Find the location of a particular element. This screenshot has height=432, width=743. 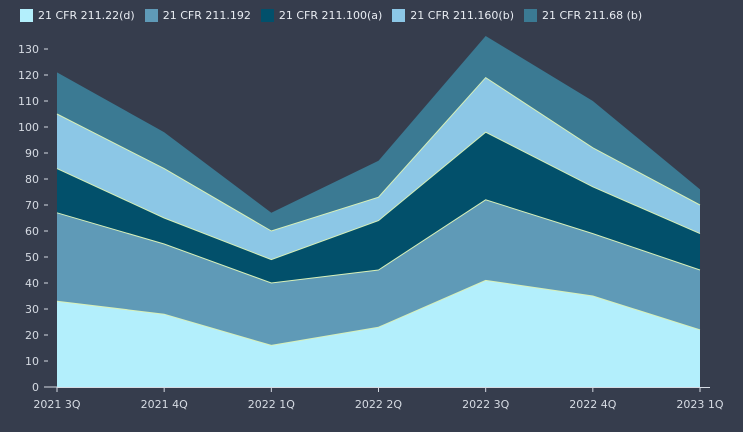

x-tick-label: 2022 2Q is located at coordinates (378, 404).